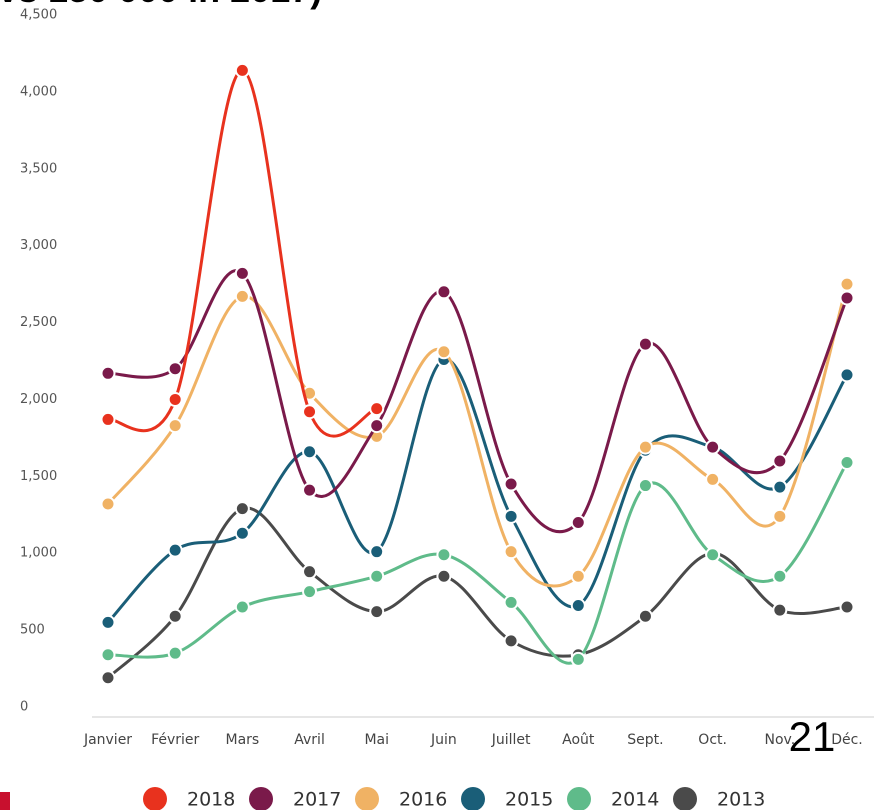  I want to click on legend-label: 2016, so click(423, 799).